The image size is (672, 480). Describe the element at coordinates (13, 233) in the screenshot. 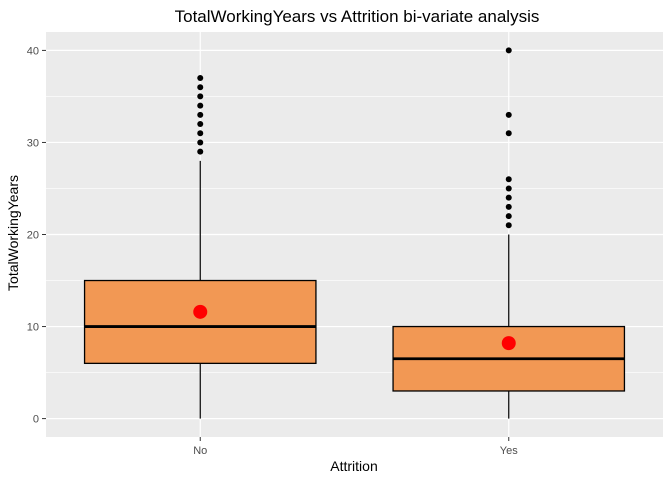

I see `y-axis-title: TotalWorkingYears` at that location.